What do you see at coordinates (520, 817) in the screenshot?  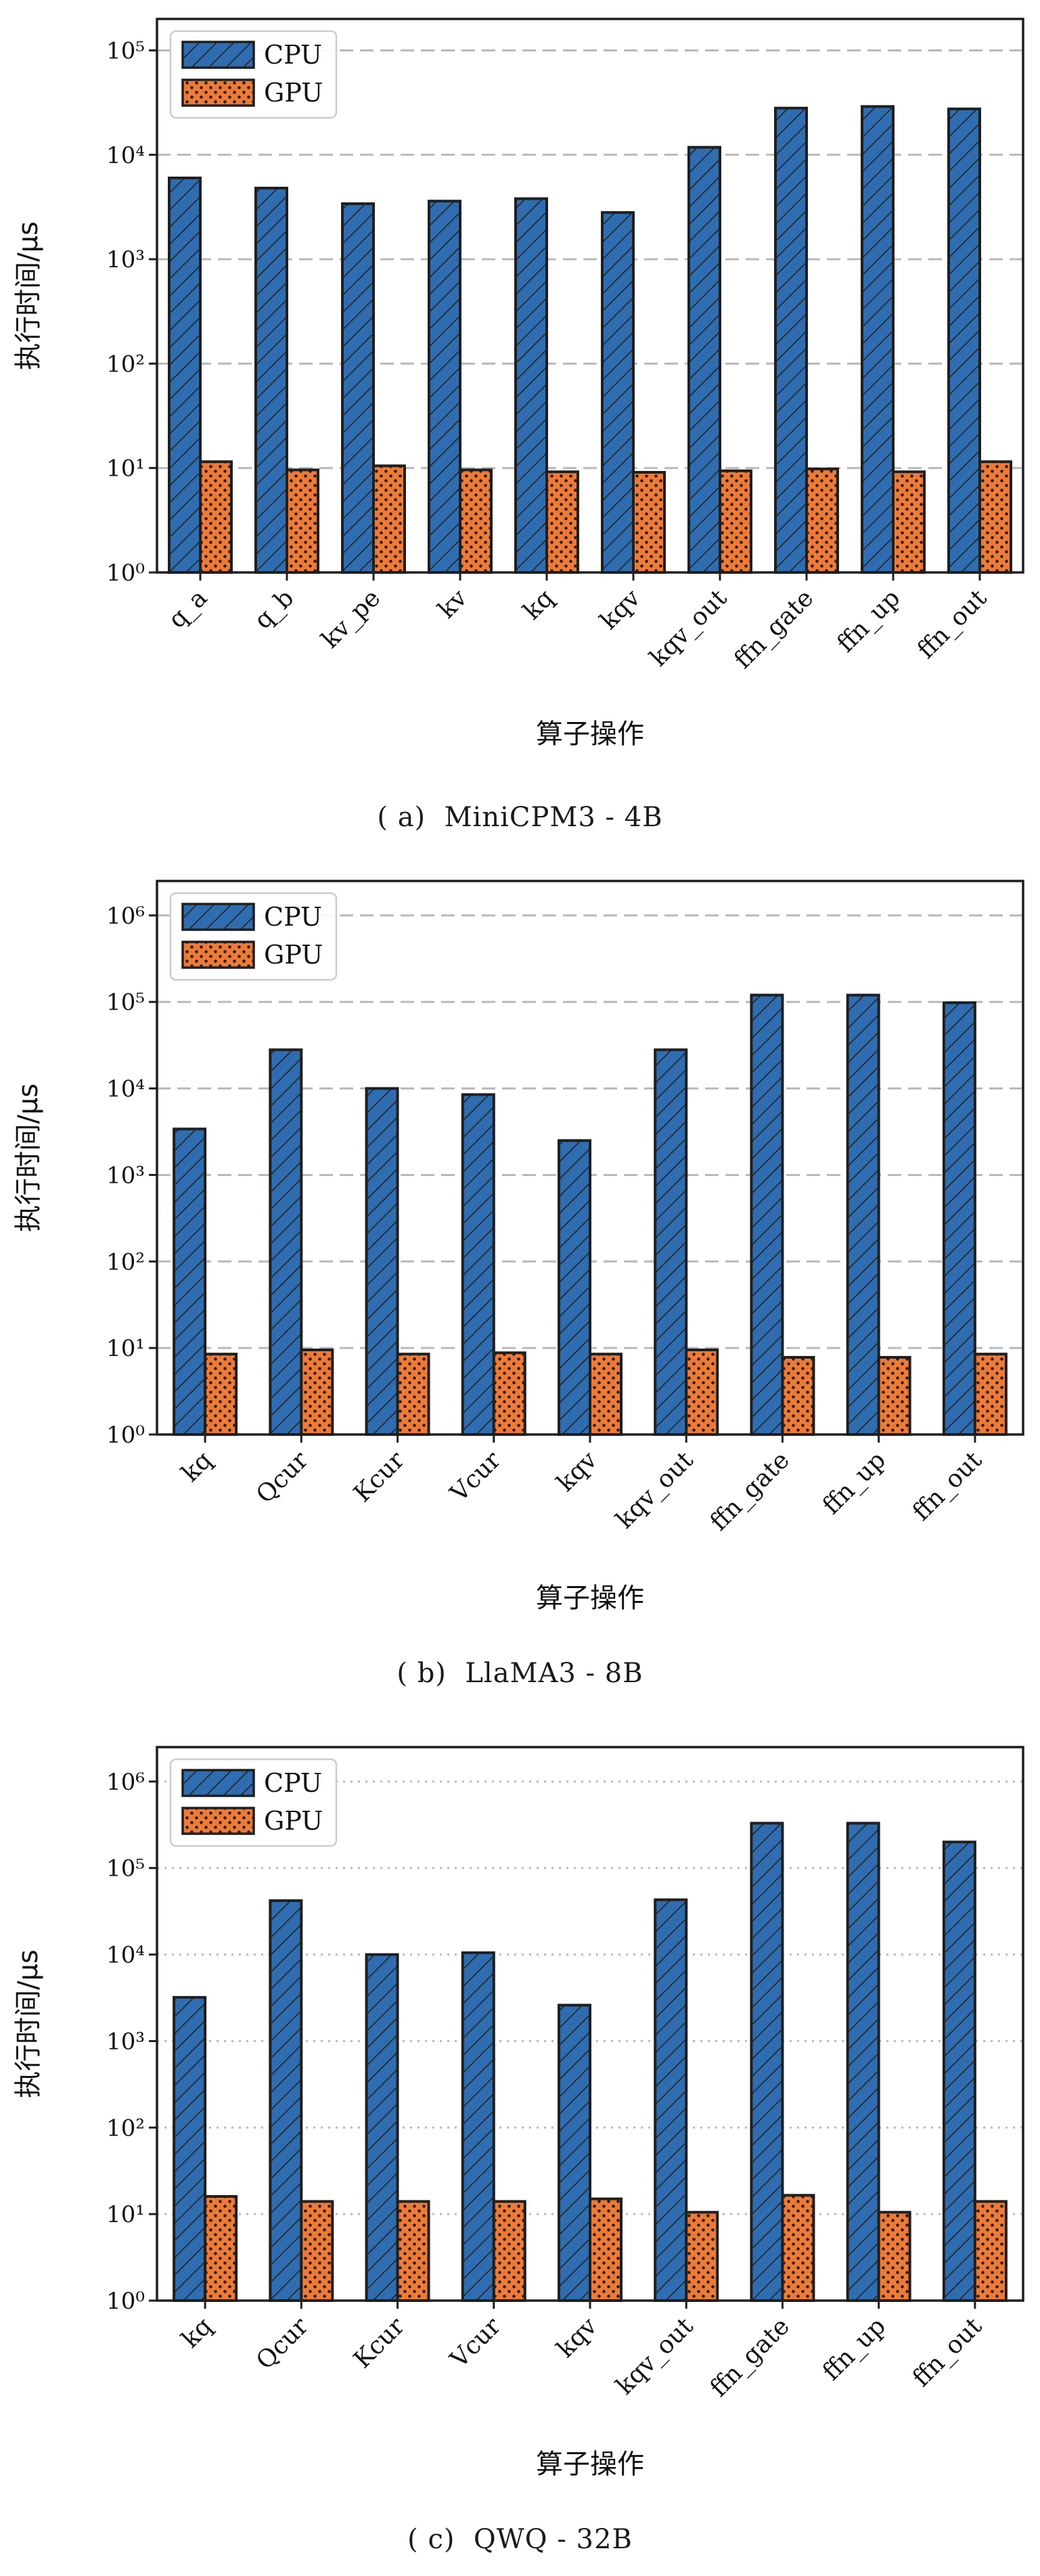 I see `caption-a: ( a) MiniCPM3 - 4B` at bounding box center [520, 817].